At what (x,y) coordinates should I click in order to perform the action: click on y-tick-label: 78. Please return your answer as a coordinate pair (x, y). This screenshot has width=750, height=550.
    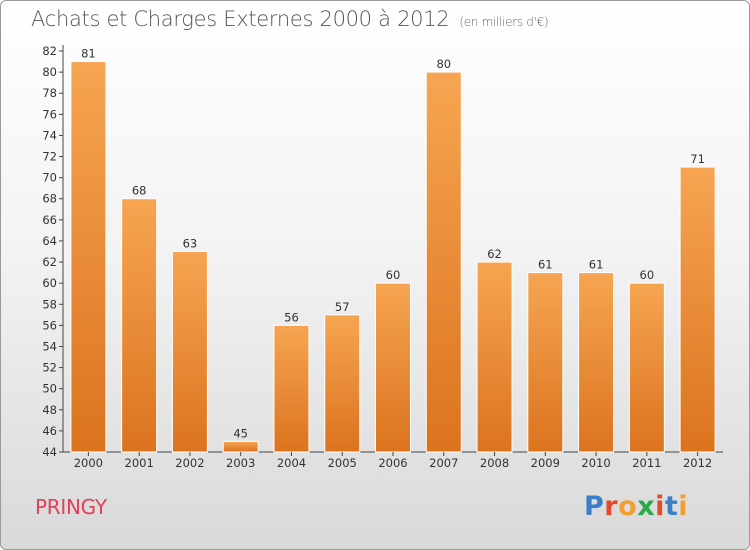
    Looking at the image, I should click on (49, 93).